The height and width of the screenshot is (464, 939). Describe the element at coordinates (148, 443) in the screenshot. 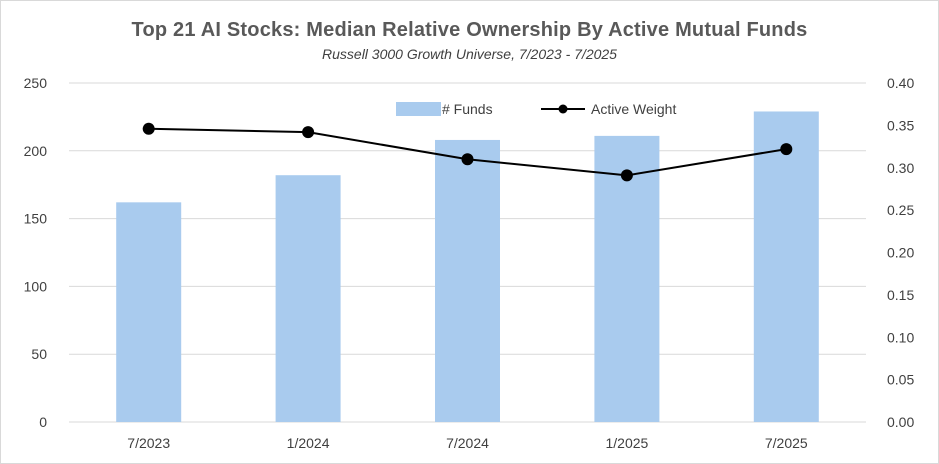

I see `x-tick-label: 7/2023` at that location.